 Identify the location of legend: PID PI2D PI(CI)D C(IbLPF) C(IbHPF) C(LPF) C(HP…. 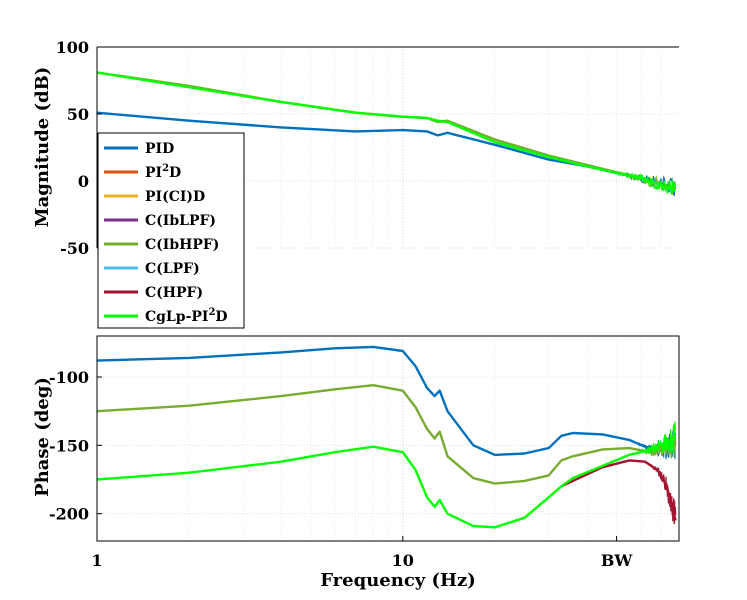
(171, 230).